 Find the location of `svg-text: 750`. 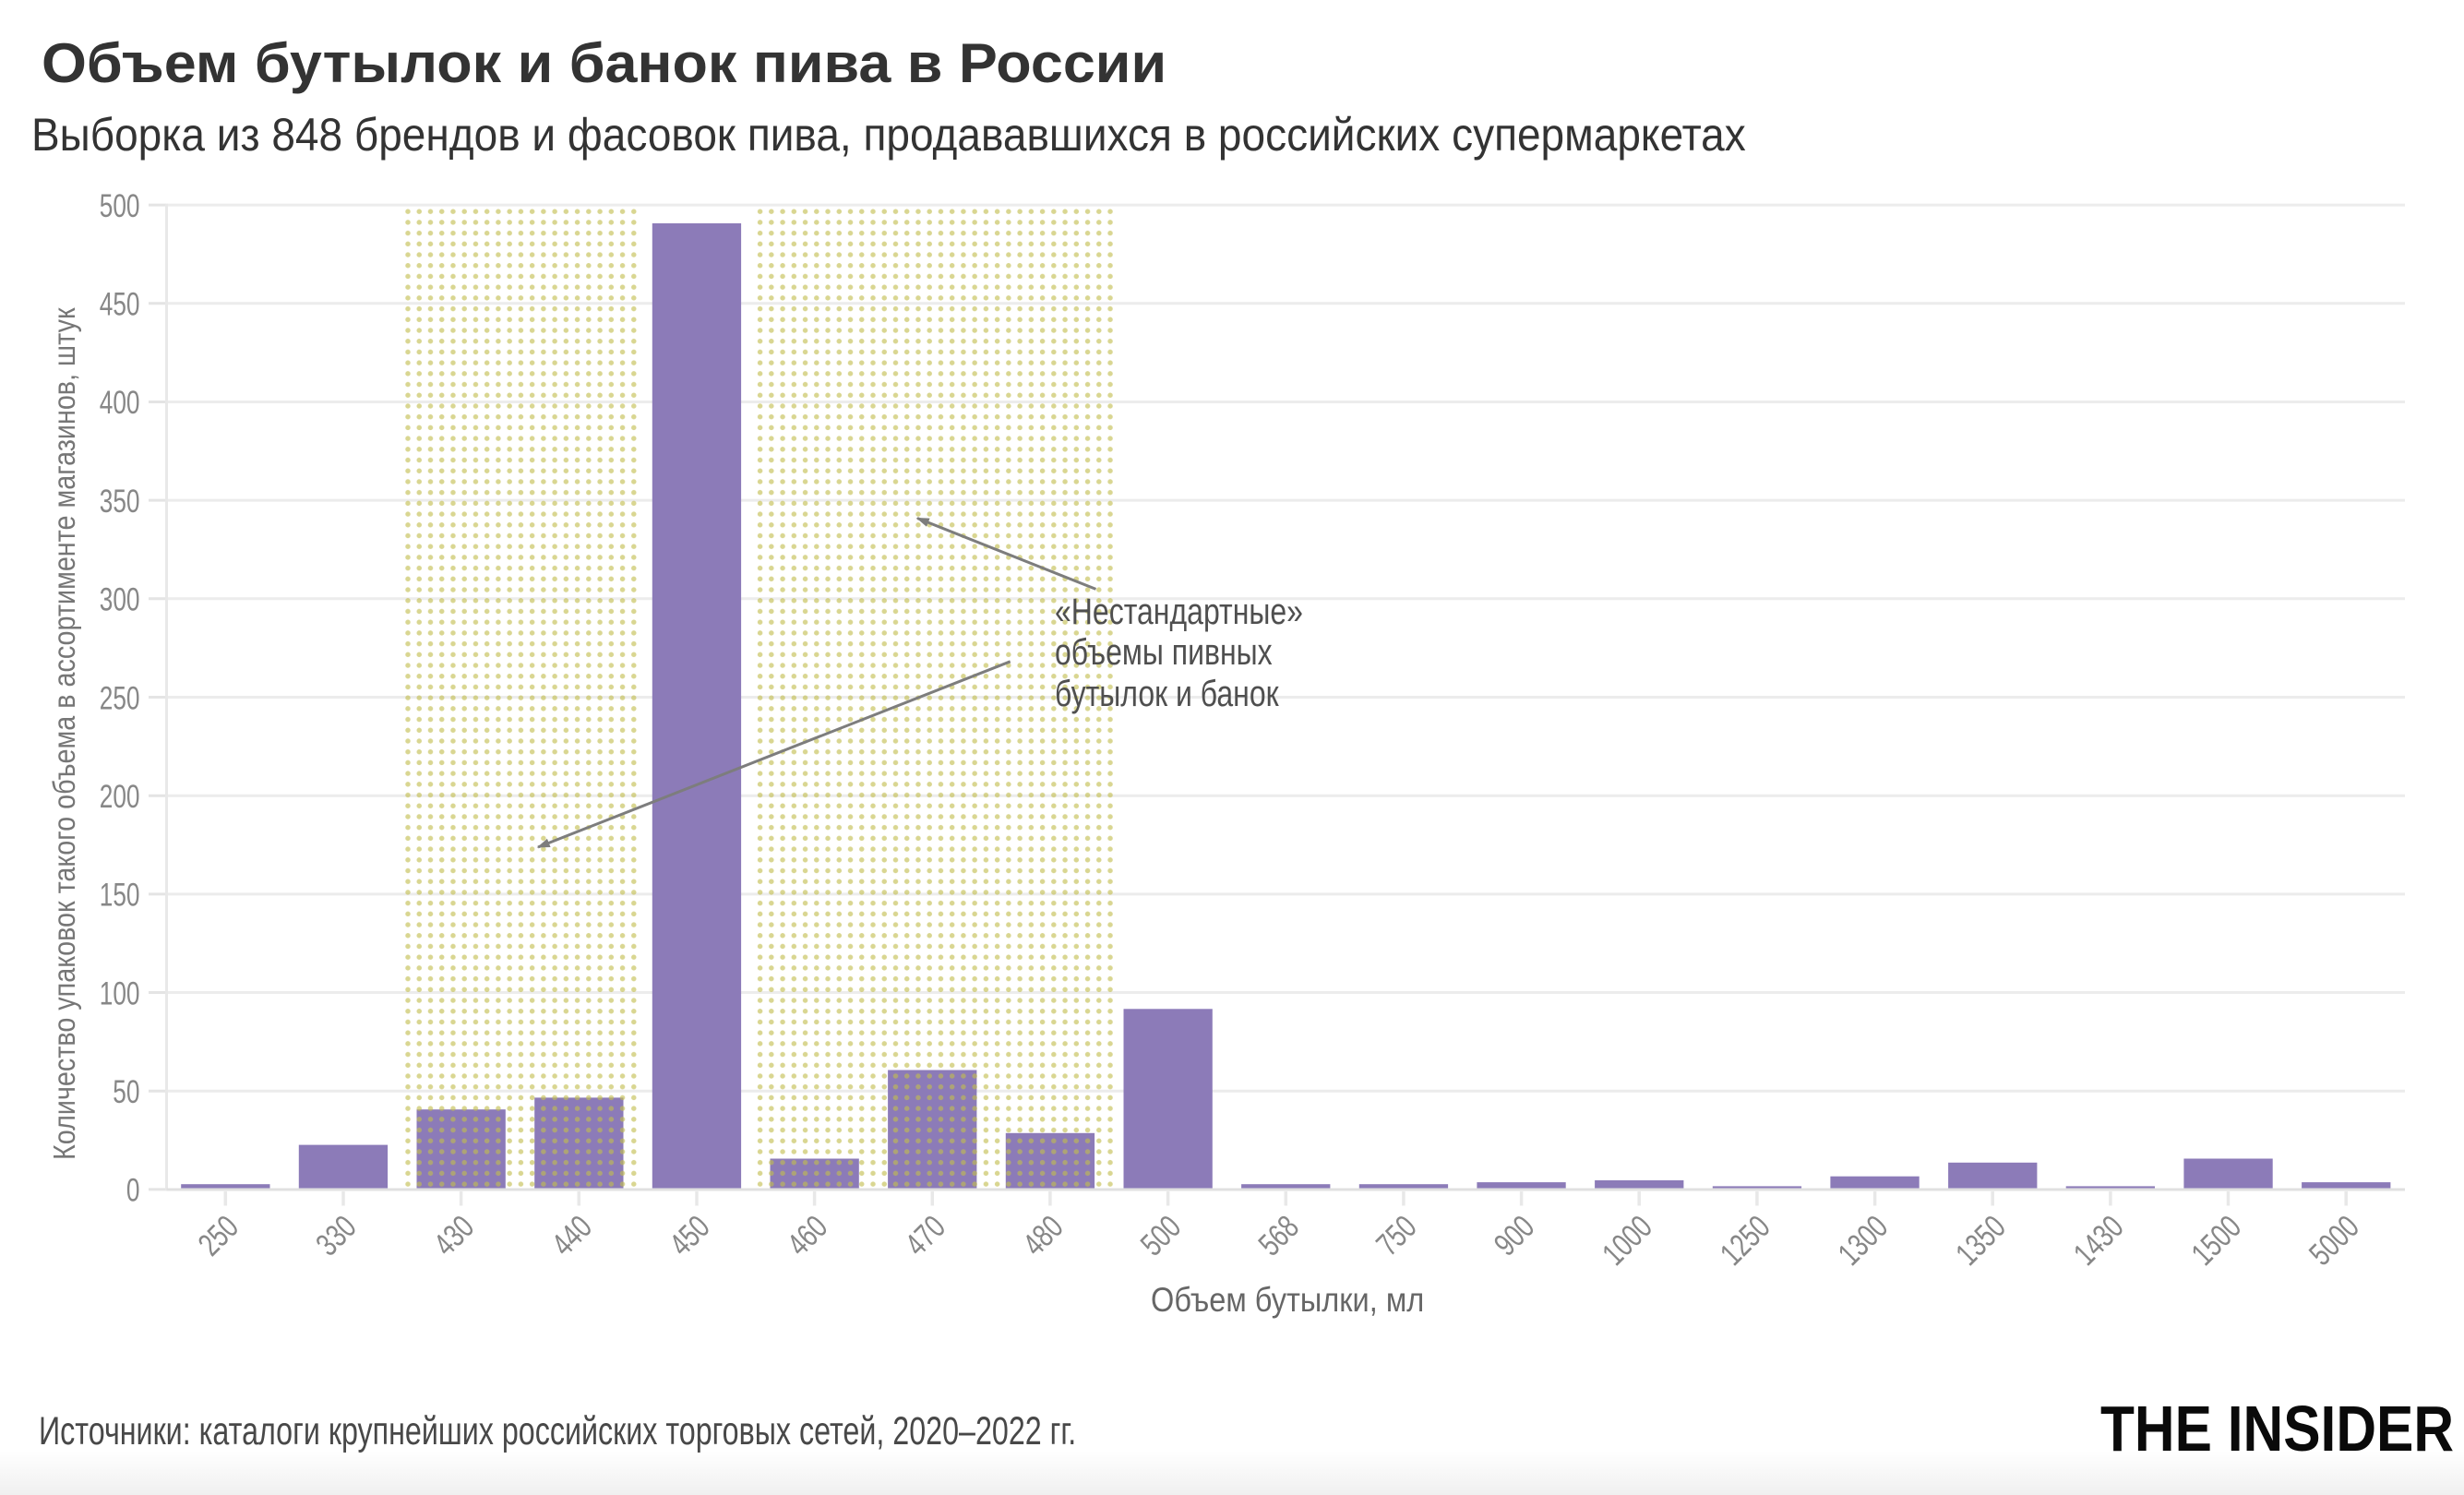

svg-text: 750 is located at coordinates (1397, 1235).